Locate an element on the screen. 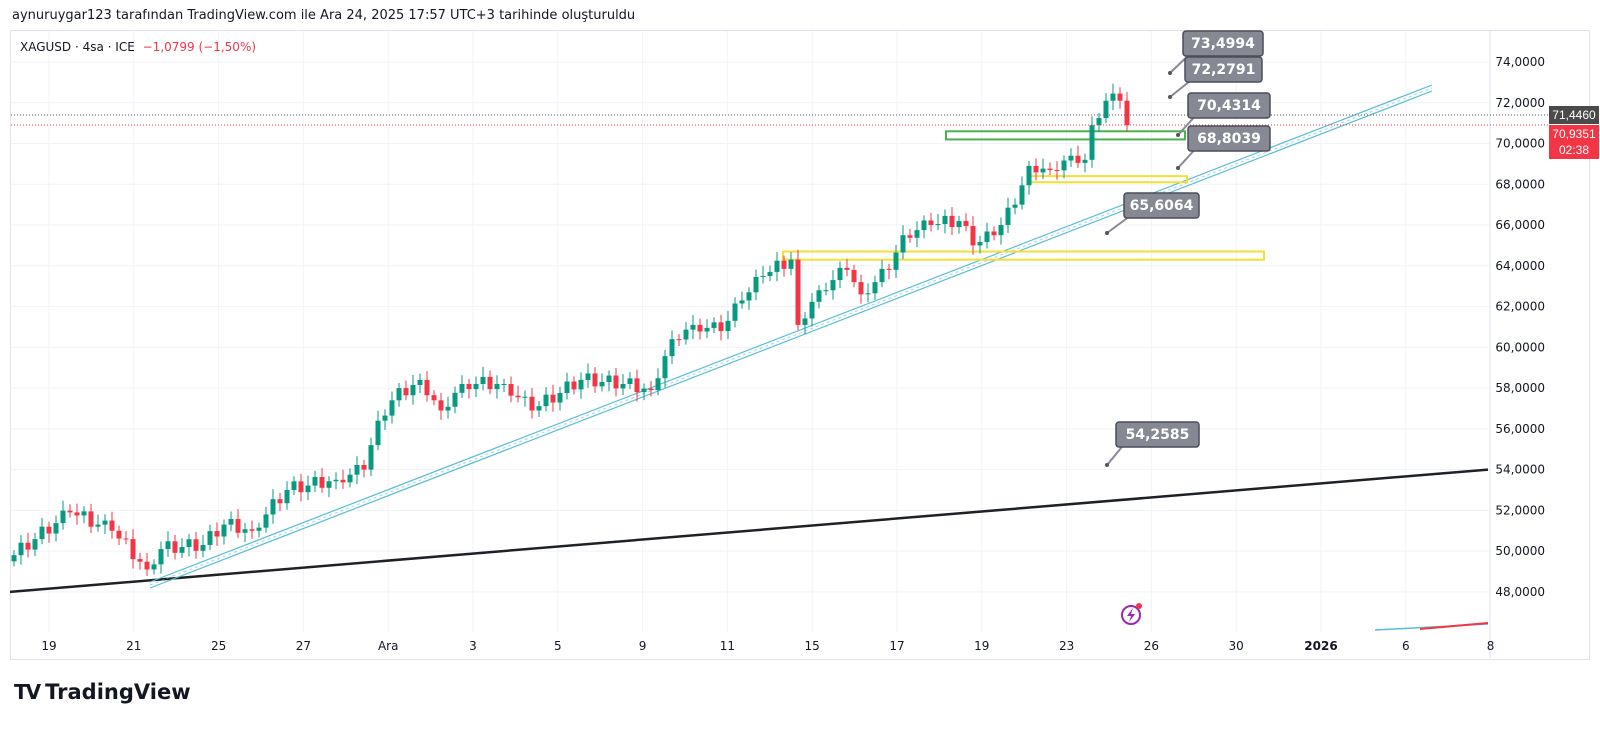 Image resolution: width=1600 pixels, height=741 pixels. price-callout is located at coordinates (1223, 69).